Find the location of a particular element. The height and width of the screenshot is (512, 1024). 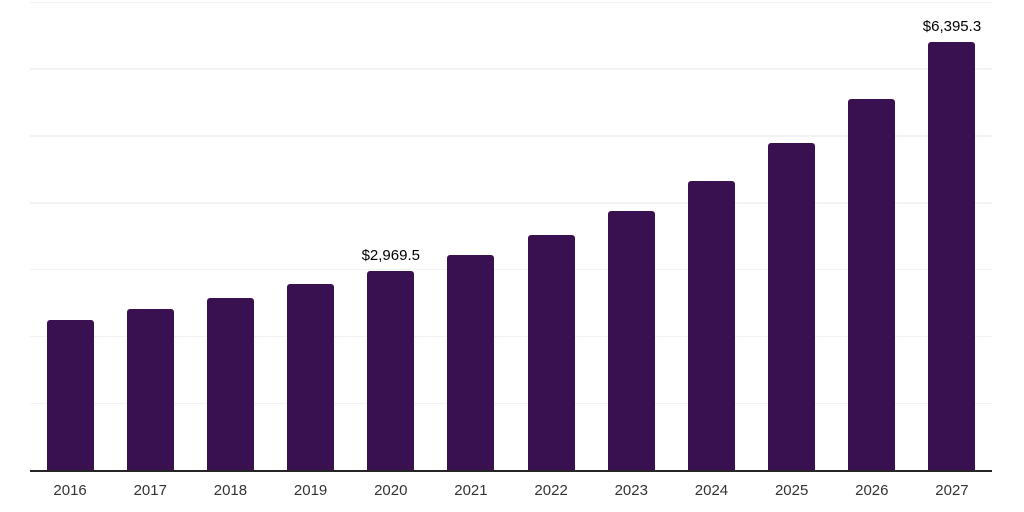

bar-2018 is located at coordinates (230, 383).